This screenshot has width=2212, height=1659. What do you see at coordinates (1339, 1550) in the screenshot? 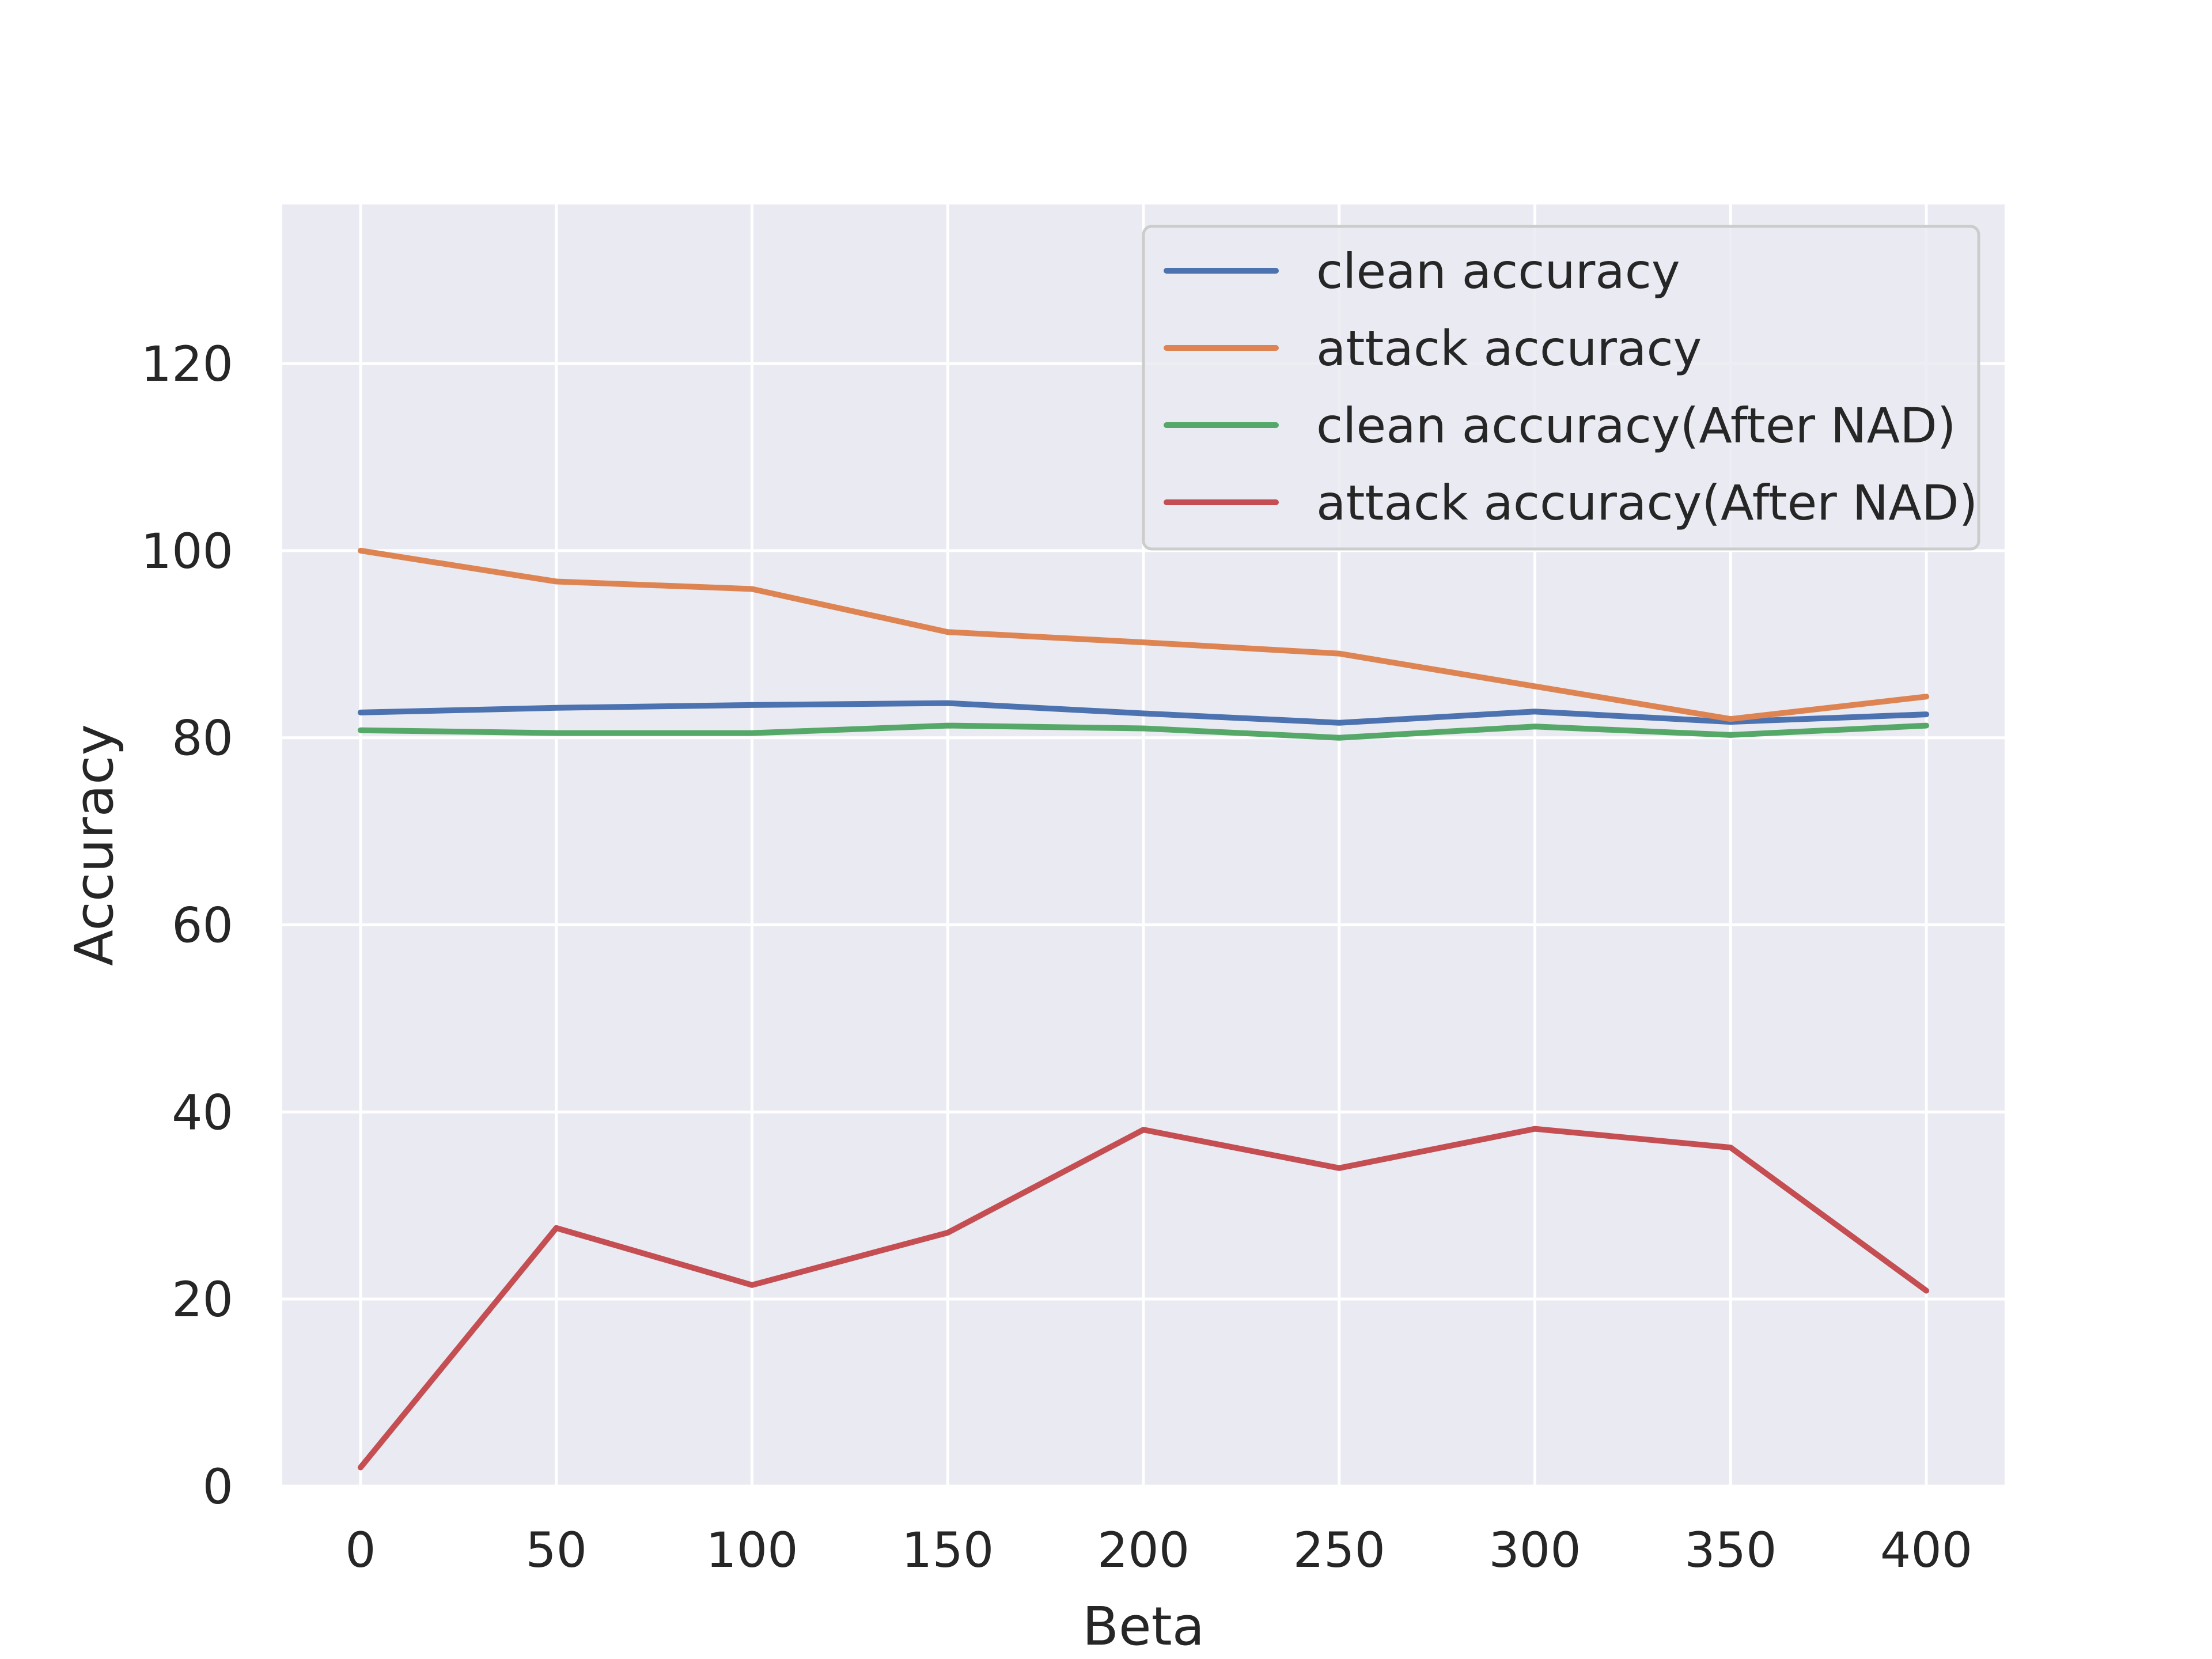
I see `x-tick-label: 250` at bounding box center [1339, 1550].